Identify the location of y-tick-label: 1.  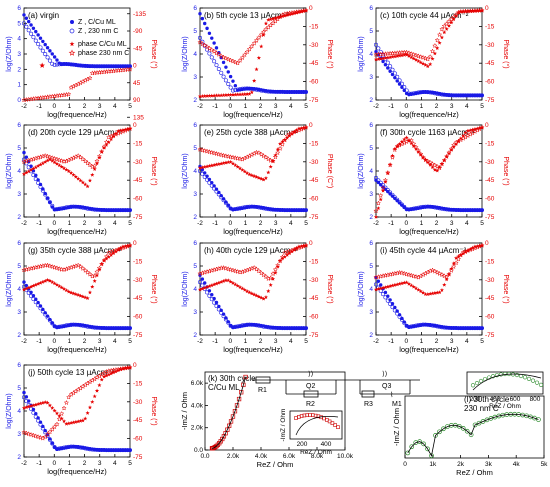
(19, 85).